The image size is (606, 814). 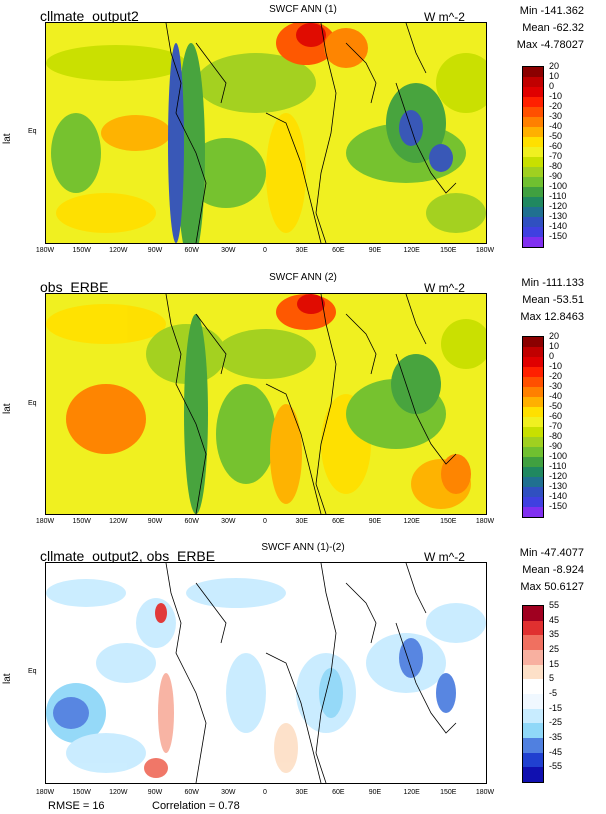 I want to click on colorbar-tick-label: -55, so click(x=556, y=766).